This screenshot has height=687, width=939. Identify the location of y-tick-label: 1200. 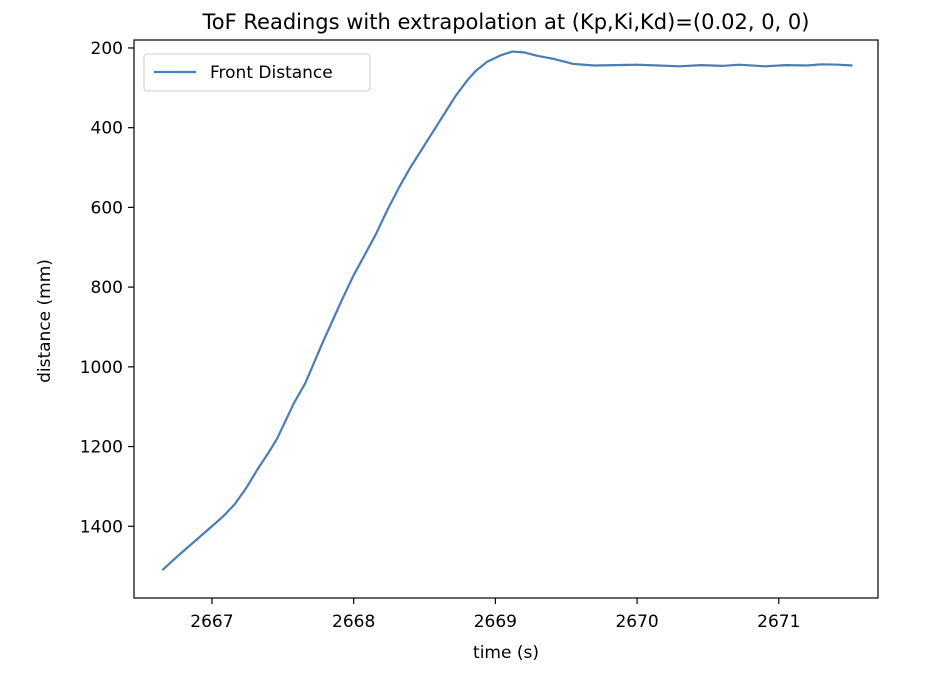
(101, 448).